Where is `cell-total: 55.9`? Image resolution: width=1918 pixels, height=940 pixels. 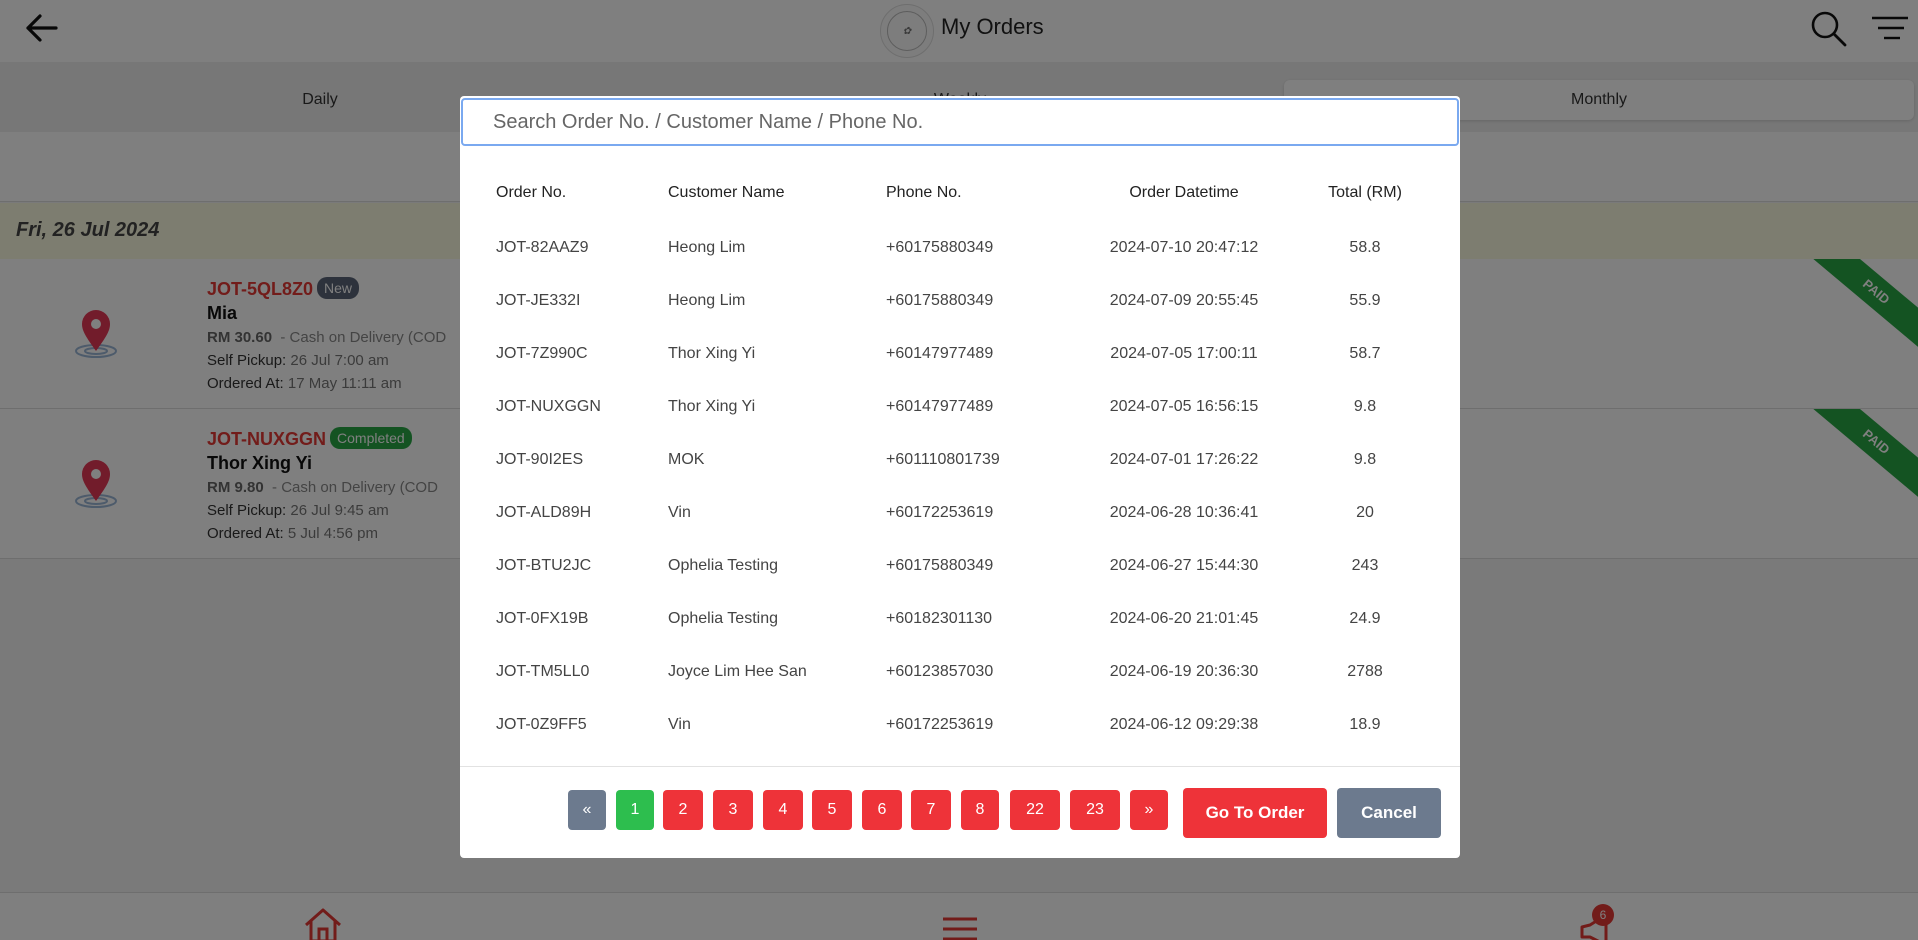
cell-total: 55.9 is located at coordinates (1365, 300).